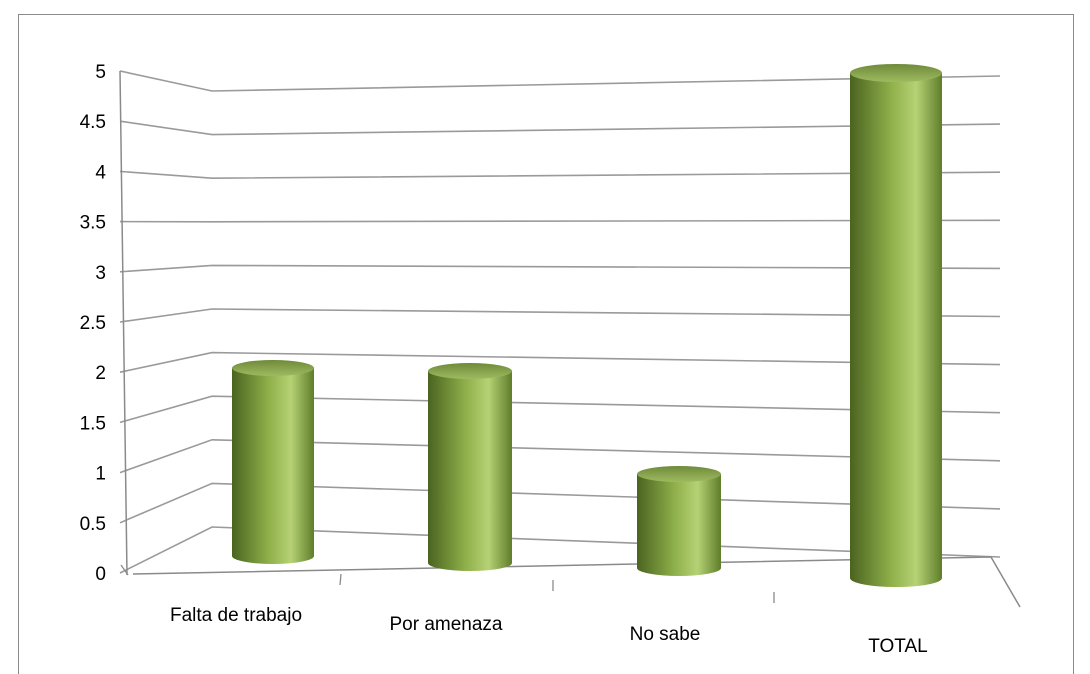 The image size is (1090, 674). What do you see at coordinates (897, 646) in the screenshot?
I see `x-category-label: TOTAL` at bounding box center [897, 646].